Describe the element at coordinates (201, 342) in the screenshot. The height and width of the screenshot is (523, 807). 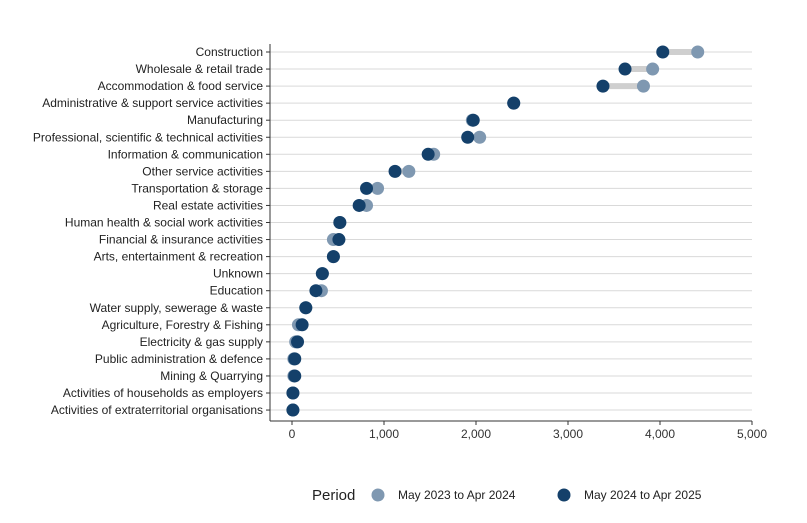
I see `category-label: Electricity & gas supply` at that location.